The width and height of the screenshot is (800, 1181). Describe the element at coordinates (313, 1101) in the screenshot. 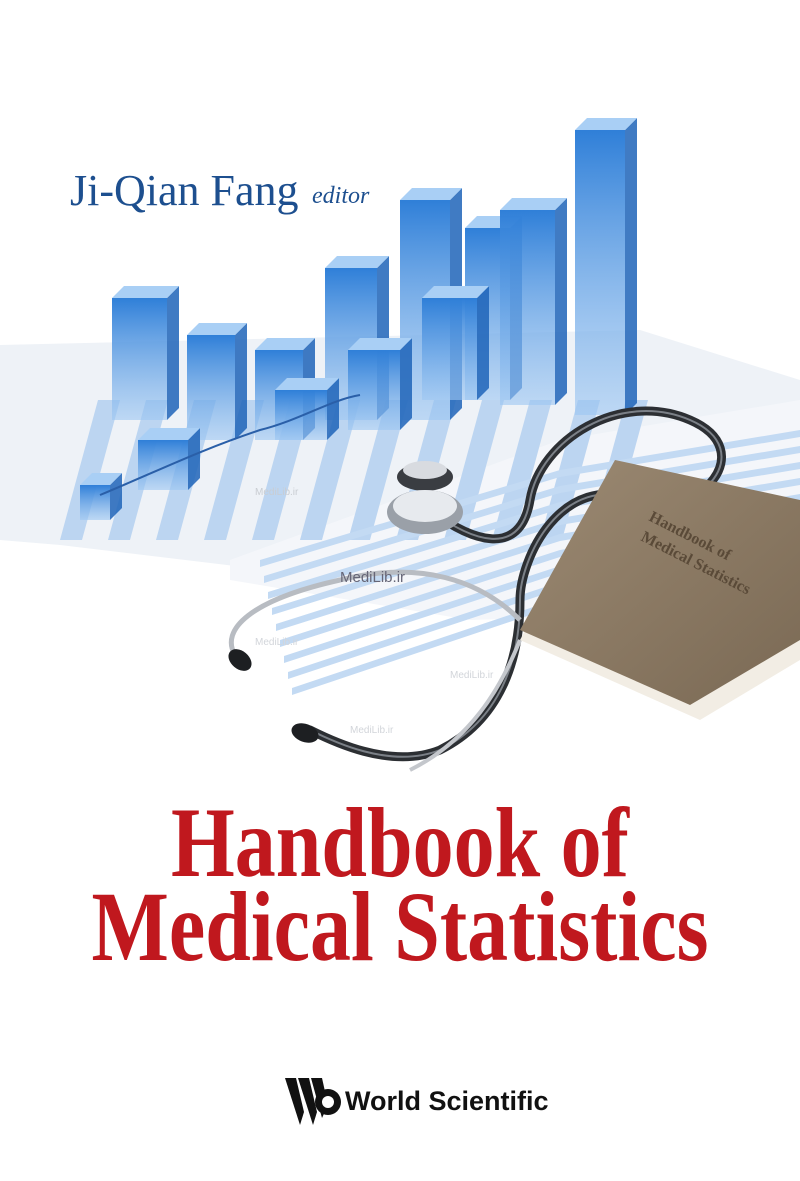

I see `publisher-logo` at that location.